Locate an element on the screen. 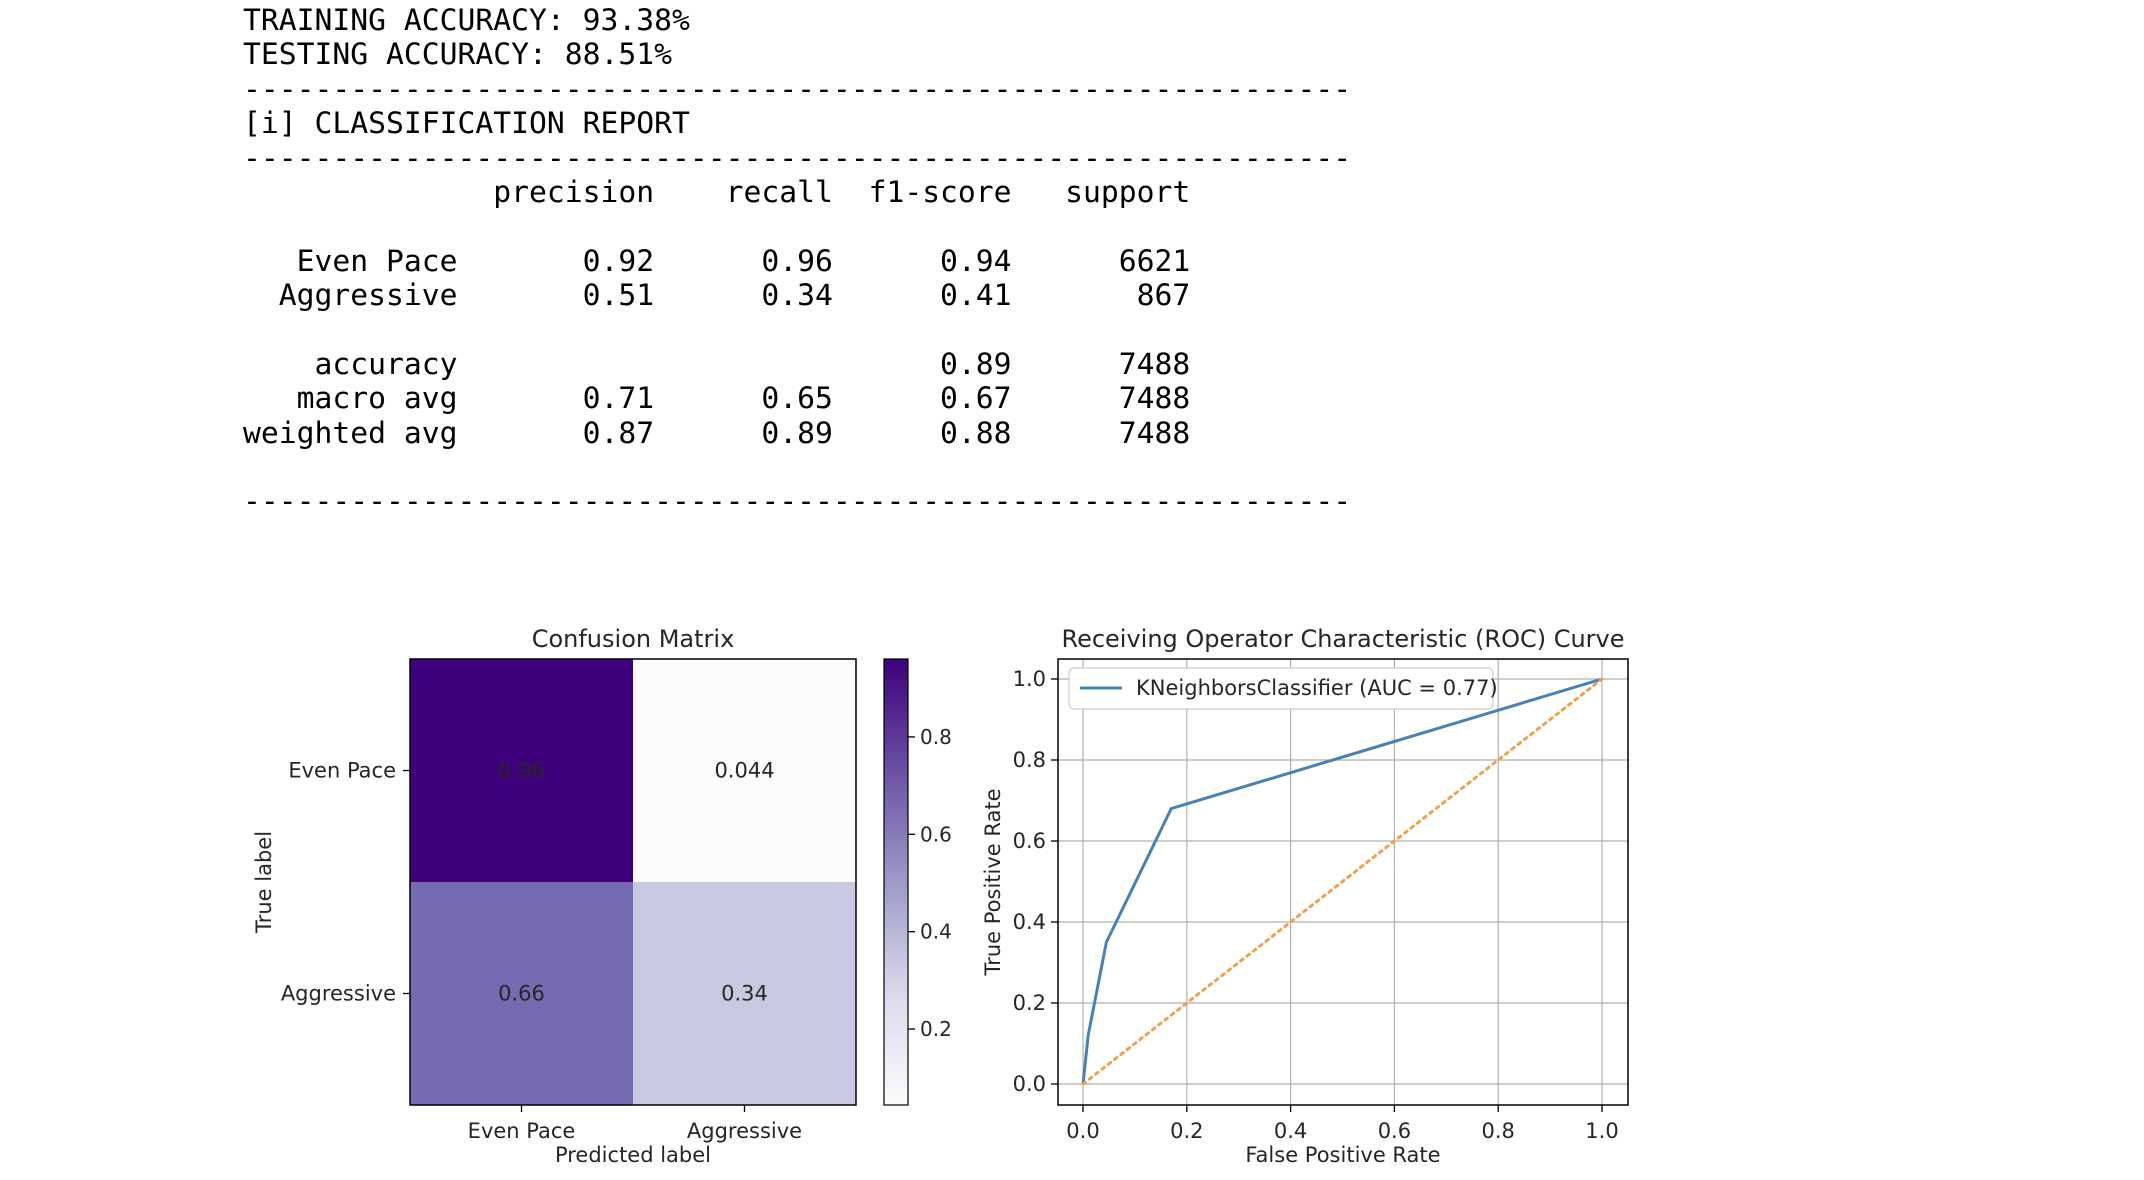 The image size is (2144, 1180). colorbar-tick-label: 0.4 is located at coordinates (936, 932).